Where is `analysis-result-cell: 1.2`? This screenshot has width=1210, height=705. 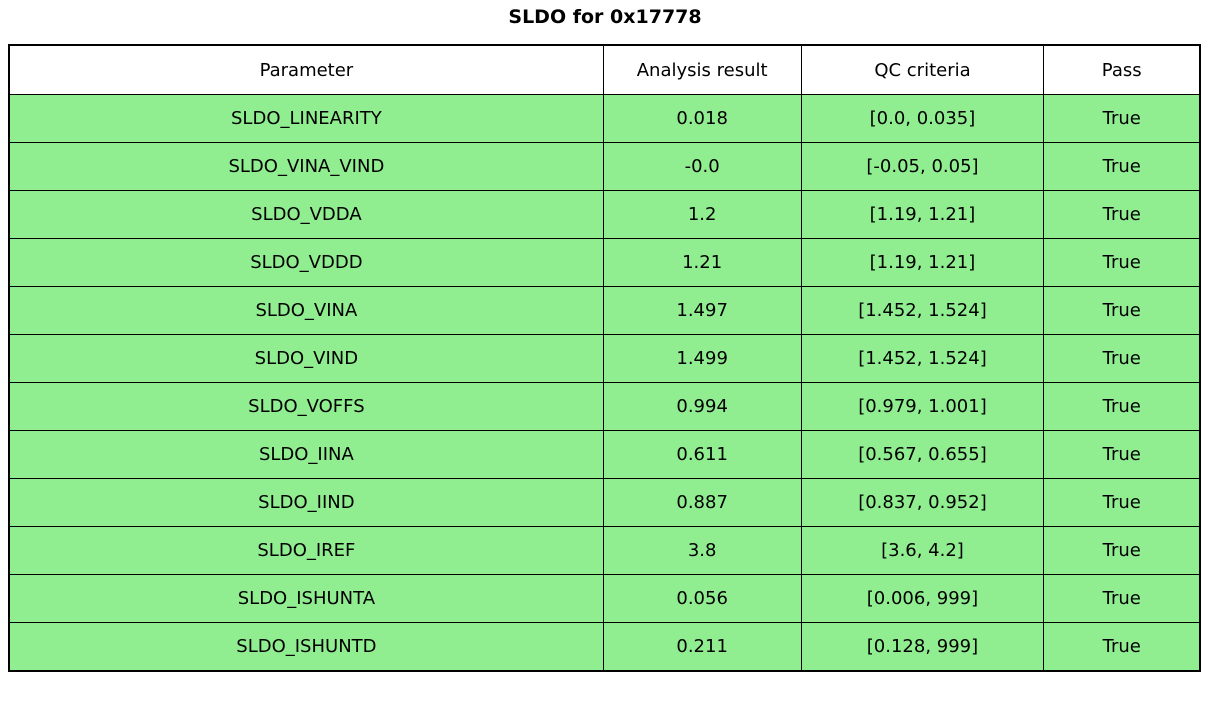
analysis-result-cell: 1.2 is located at coordinates (702, 214).